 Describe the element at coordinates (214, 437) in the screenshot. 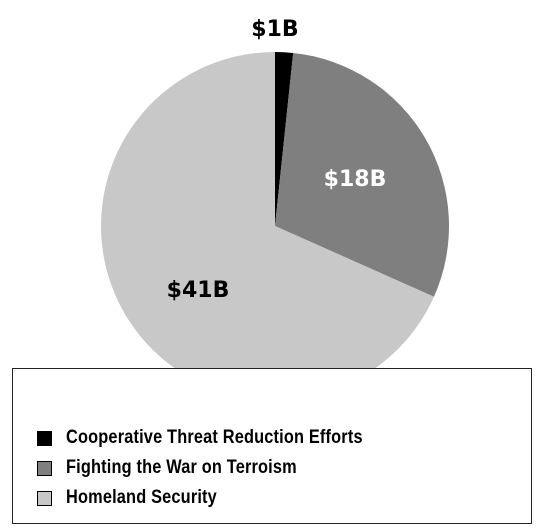

I see `legend-label: Cooperative Threat Reduction Efforts` at that location.